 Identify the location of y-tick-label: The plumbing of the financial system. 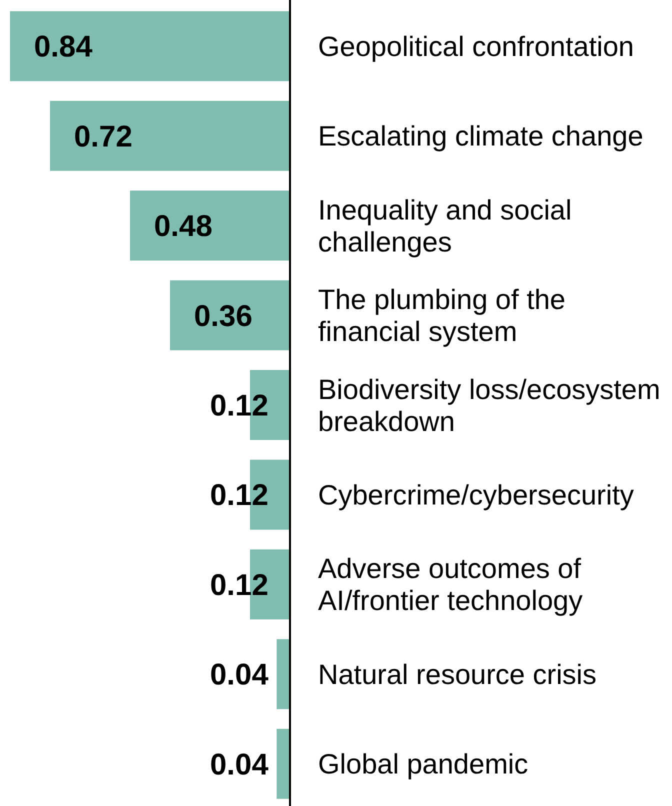
(442, 316).